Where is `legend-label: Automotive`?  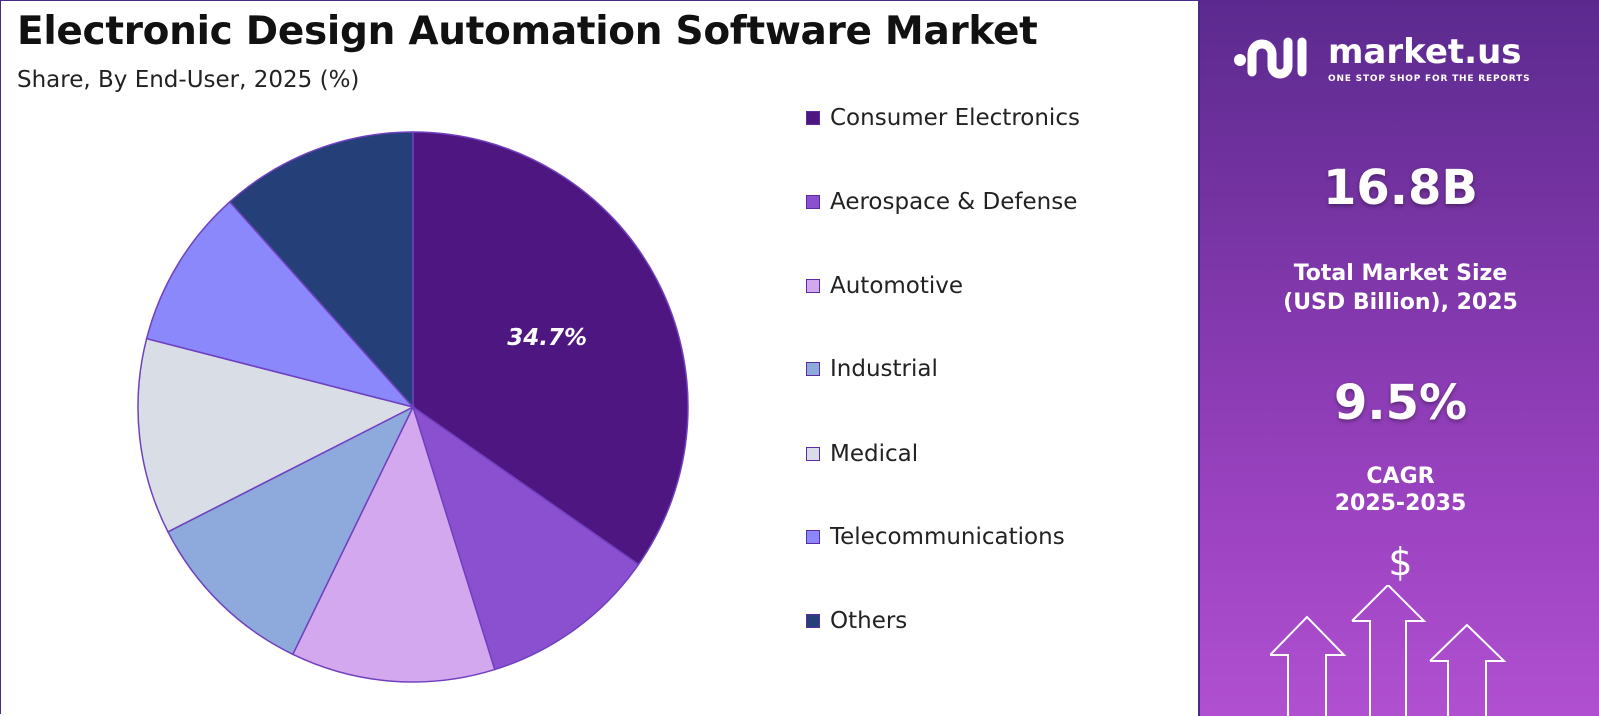 legend-label: Automotive is located at coordinates (897, 286).